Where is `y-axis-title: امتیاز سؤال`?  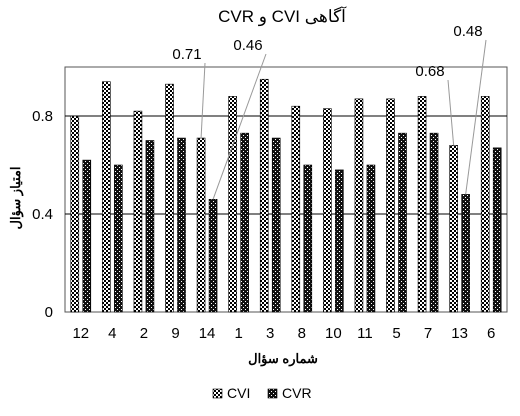
y-axis-title: امتیاز سؤال is located at coordinates (16, 198).